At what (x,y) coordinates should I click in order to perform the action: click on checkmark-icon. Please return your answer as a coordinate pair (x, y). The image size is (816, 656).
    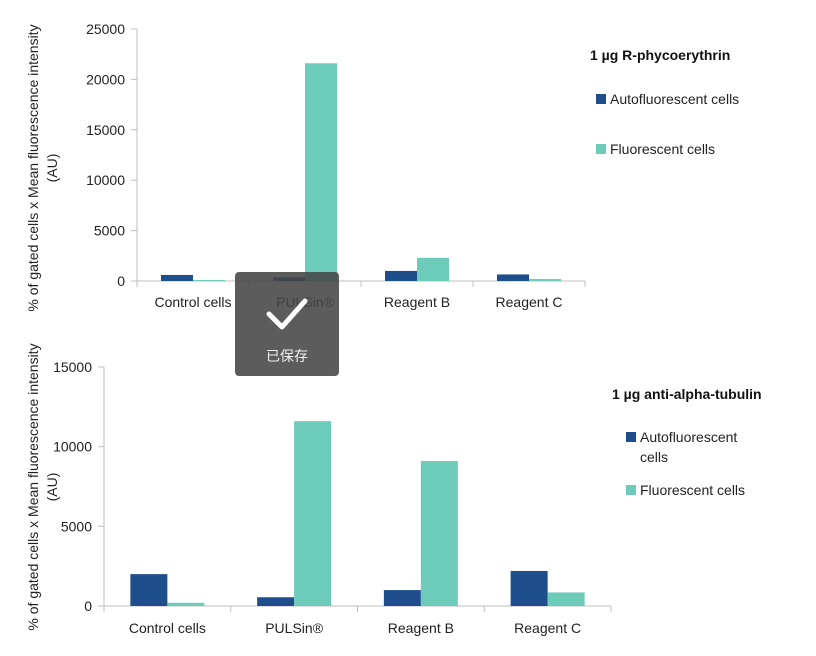
    Looking at the image, I should click on (287, 314).